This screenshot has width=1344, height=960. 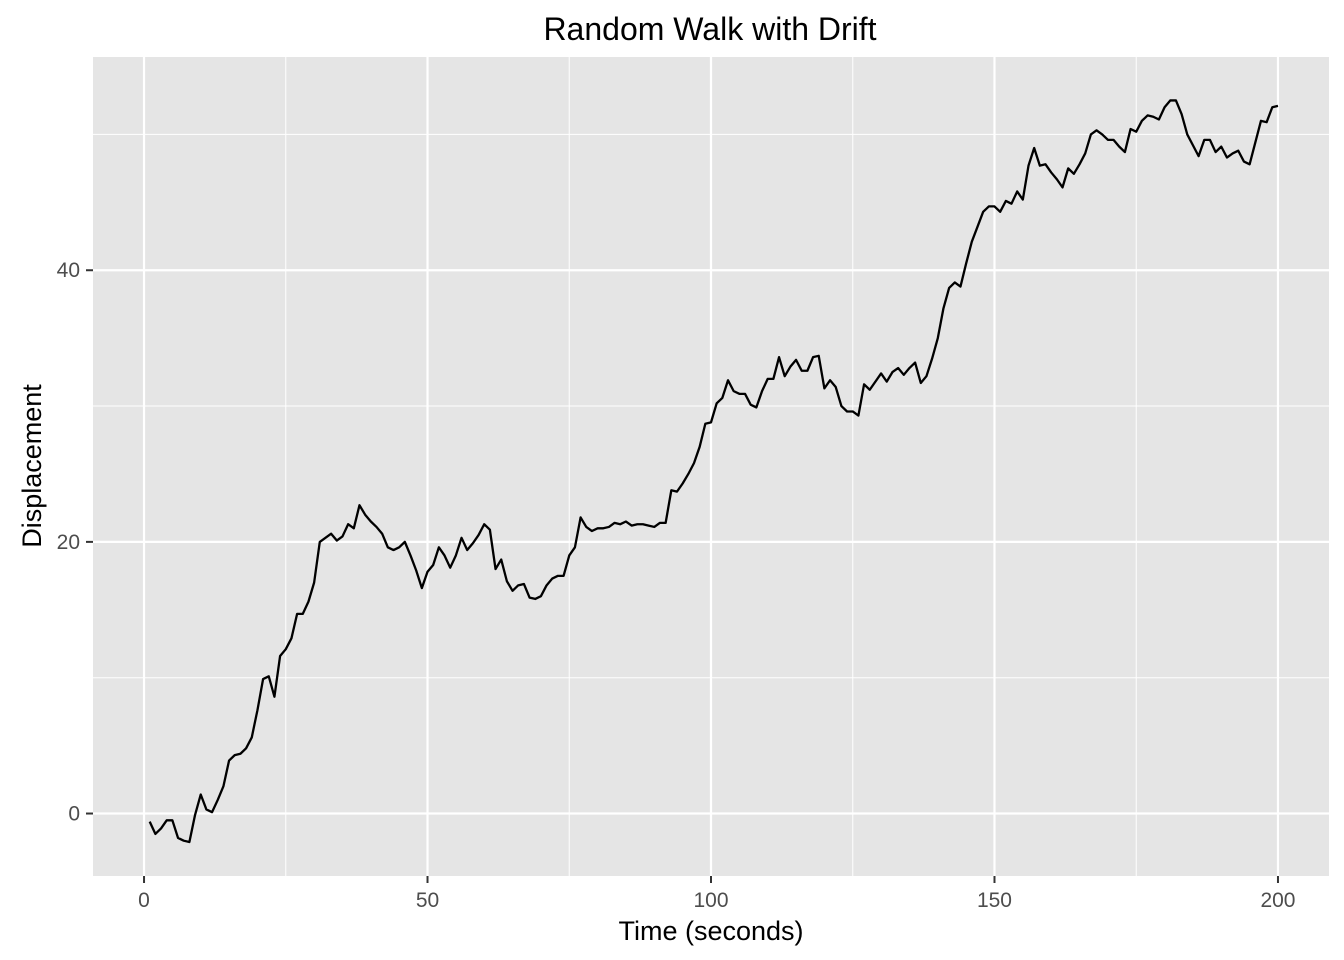 I want to click on x-tick-label: 0, so click(x=144, y=900).